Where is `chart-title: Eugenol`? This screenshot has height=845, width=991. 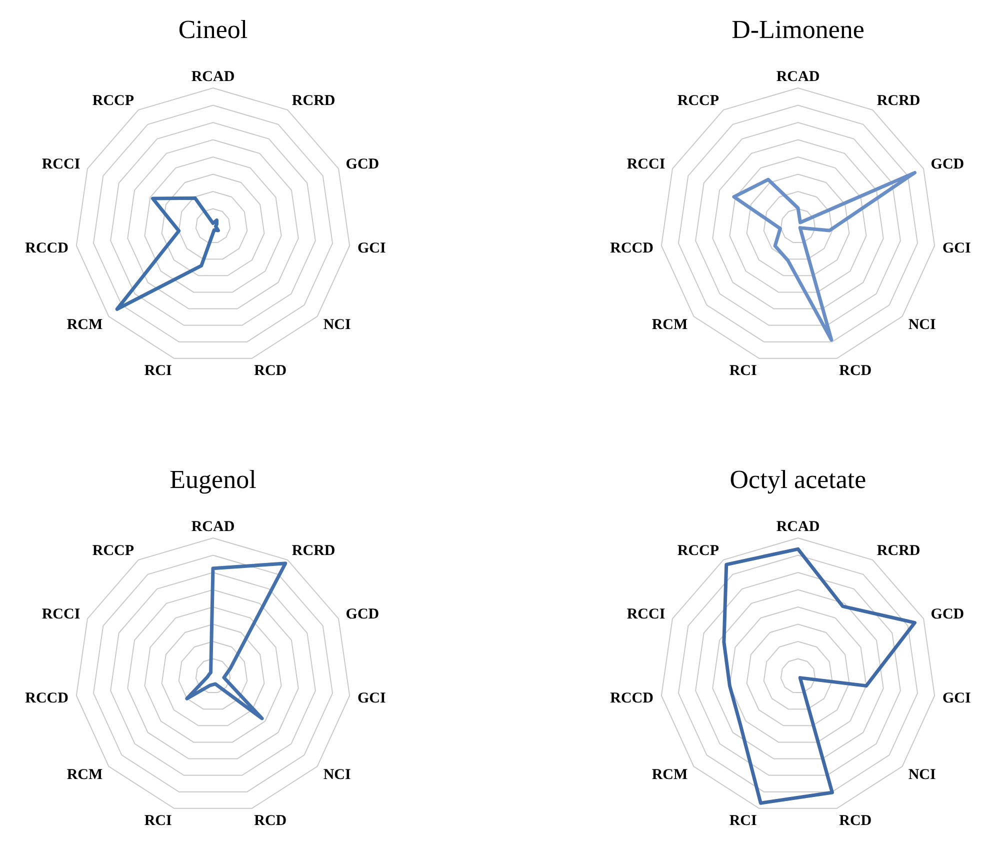 chart-title: Eugenol is located at coordinates (213, 479).